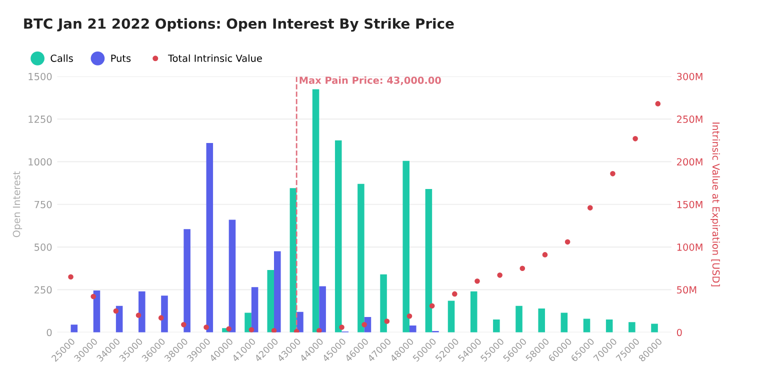 The width and height of the screenshot is (763, 382). I want to click on y-tick-label: 0, so click(49, 332).